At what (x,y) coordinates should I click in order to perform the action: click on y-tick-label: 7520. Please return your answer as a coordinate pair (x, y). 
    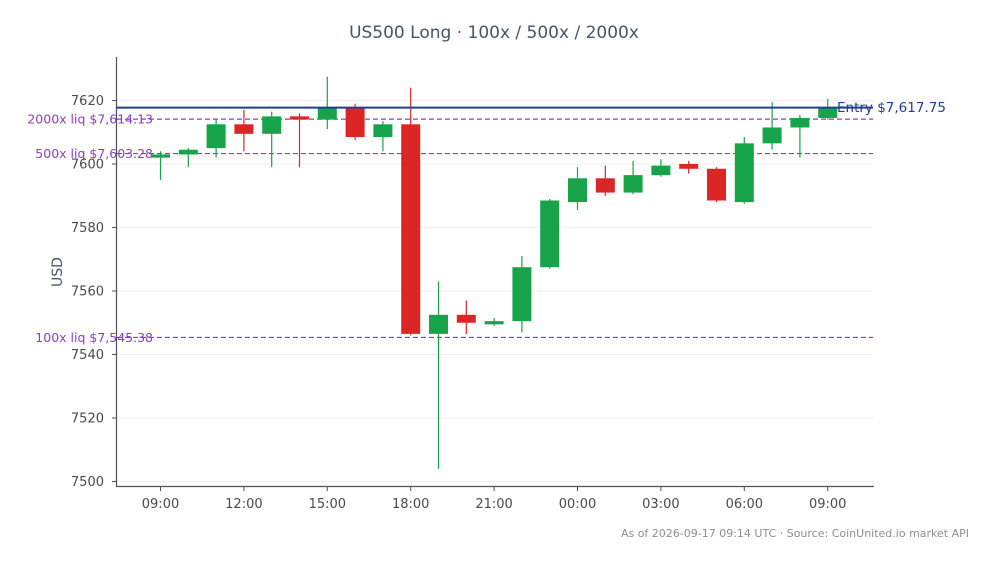
    Looking at the image, I should click on (87, 419).